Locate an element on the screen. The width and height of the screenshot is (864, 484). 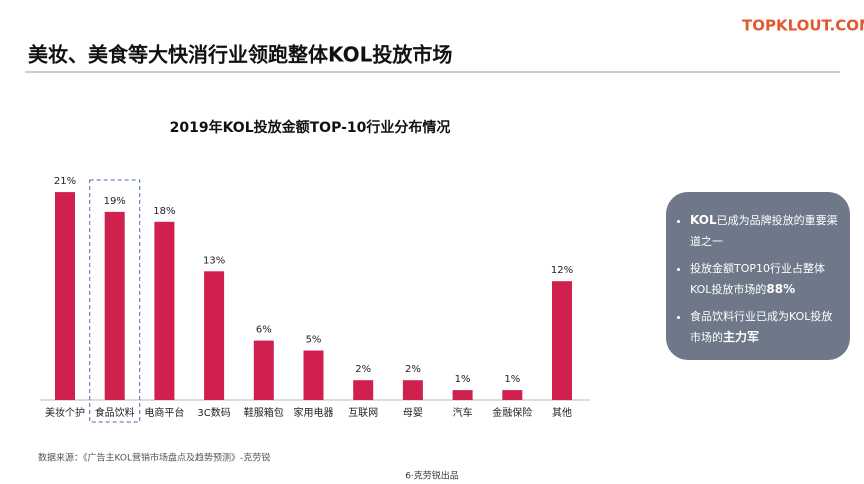
x-tick-label: 互联网 is located at coordinates (363, 413).